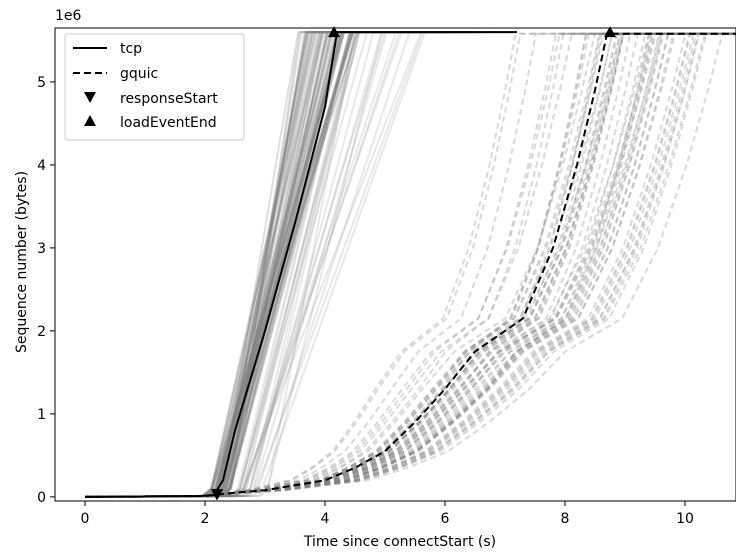  What do you see at coordinates (46, 290) in the screenshot?
I see `y-axis-ticks: 0 1 2 3 4 5` at bounding box center [46, 290].